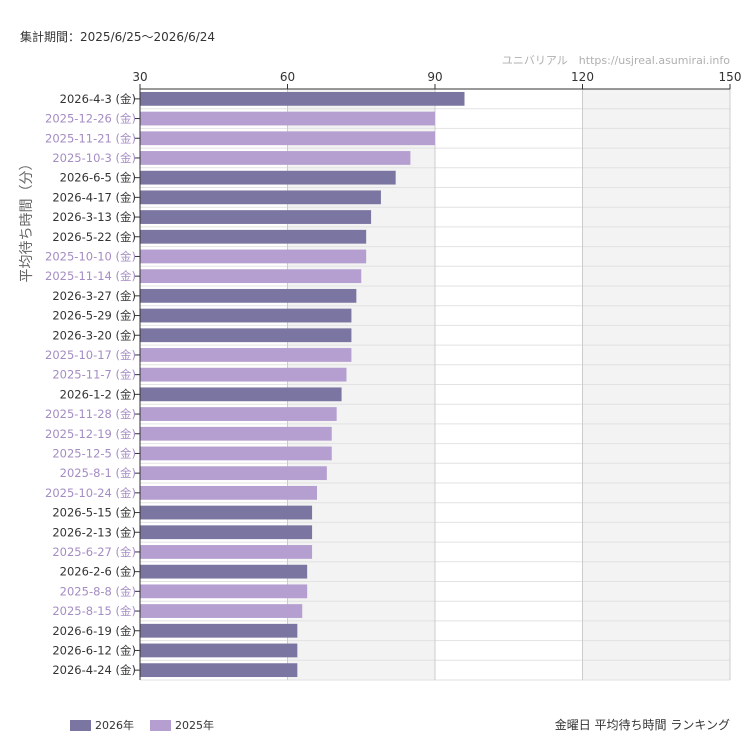 The height and width of the screenshot is (750, 750). What do you see at coordinates (642, 725) in the screenshot?
I see `chart-caption: 金曜日 平均待ち時間 ランキング` at bounding box center [642, 725].